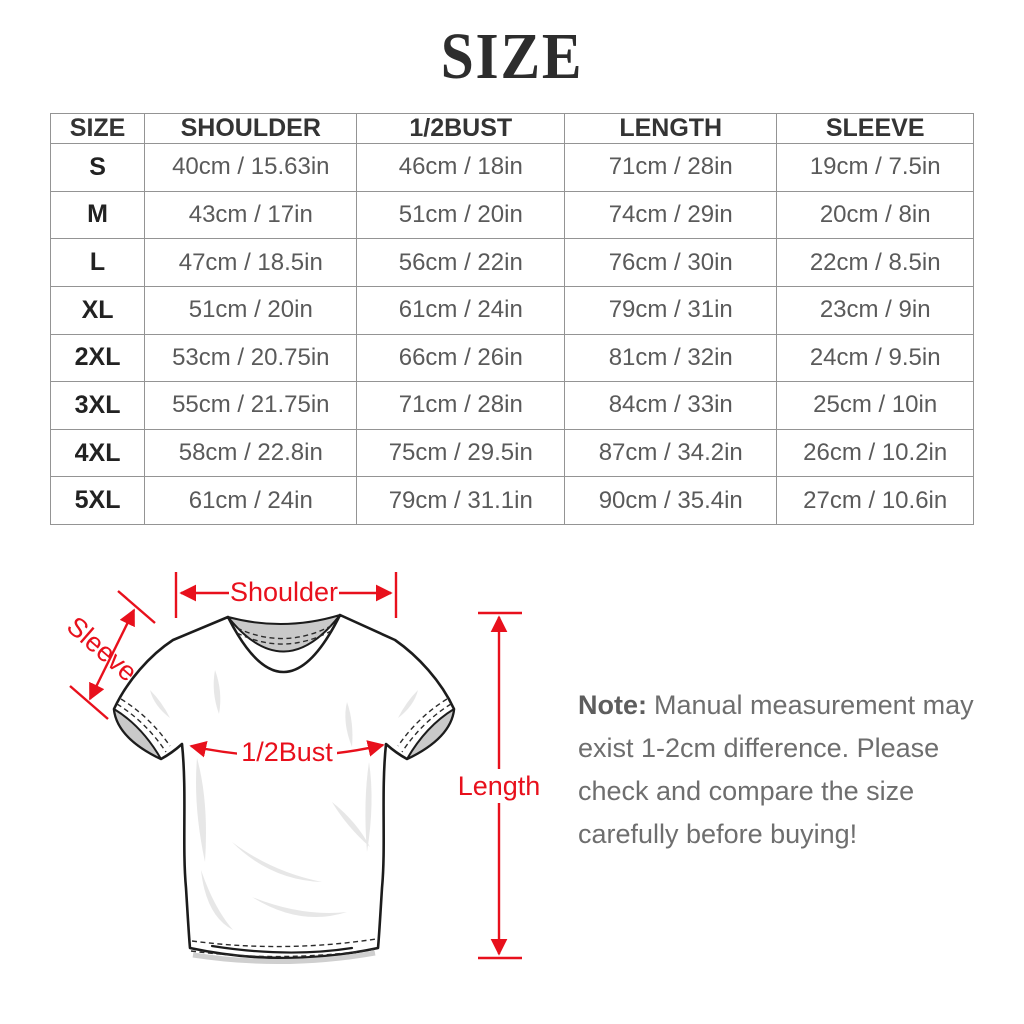  What do you see at coordinates (284, 951) in the screenshot?
I see `bottom-hem` at bounding box center [284, 951].